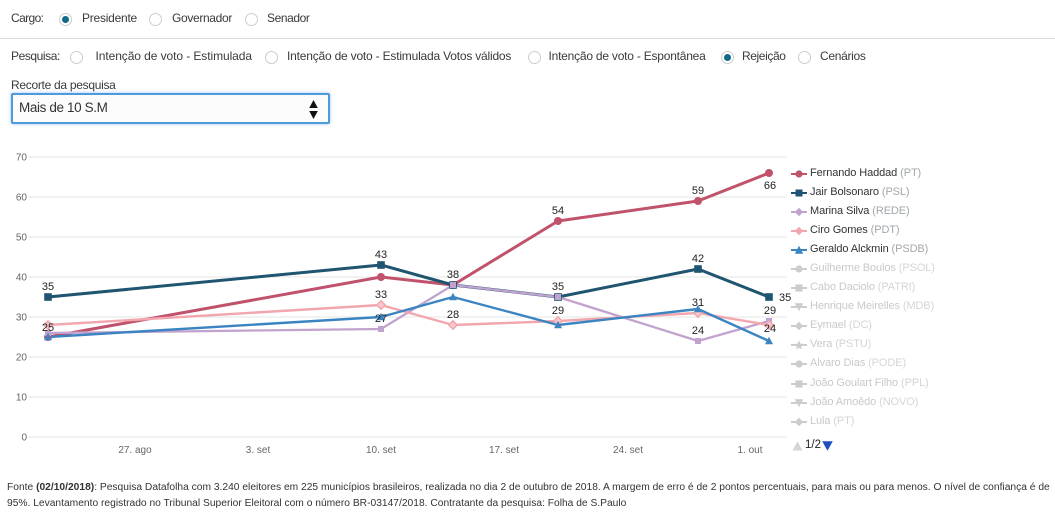 This screenshot has height=512, width=1055. Describe the element at coordinates (22, 238) in the screenshot. I see `svg-text: 50` at that location.